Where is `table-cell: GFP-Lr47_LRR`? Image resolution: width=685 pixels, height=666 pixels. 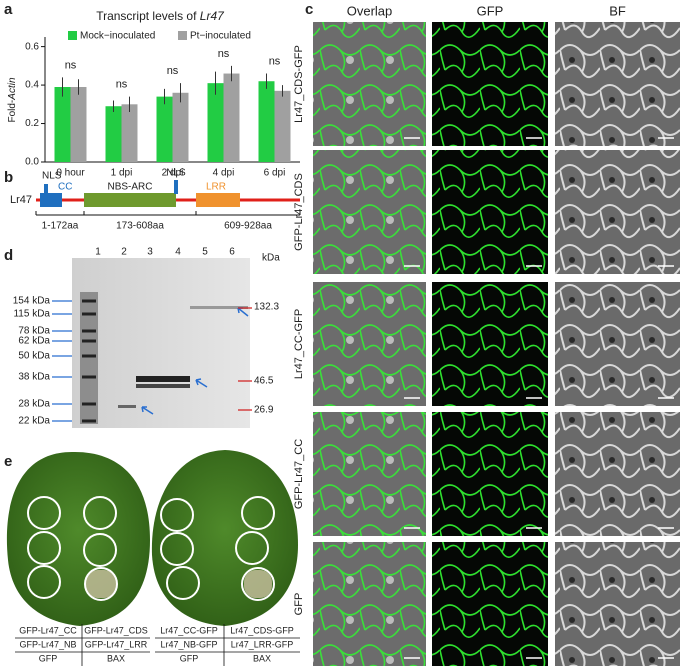
table-cell: GFP-Lr47_LRR is located at coordinates (116, 644).